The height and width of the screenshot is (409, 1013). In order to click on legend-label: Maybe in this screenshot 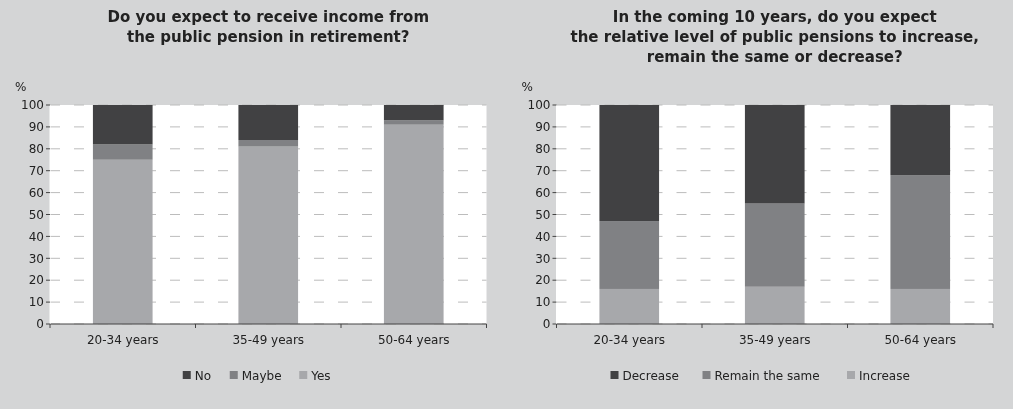, I will do `click(261, 376)`.